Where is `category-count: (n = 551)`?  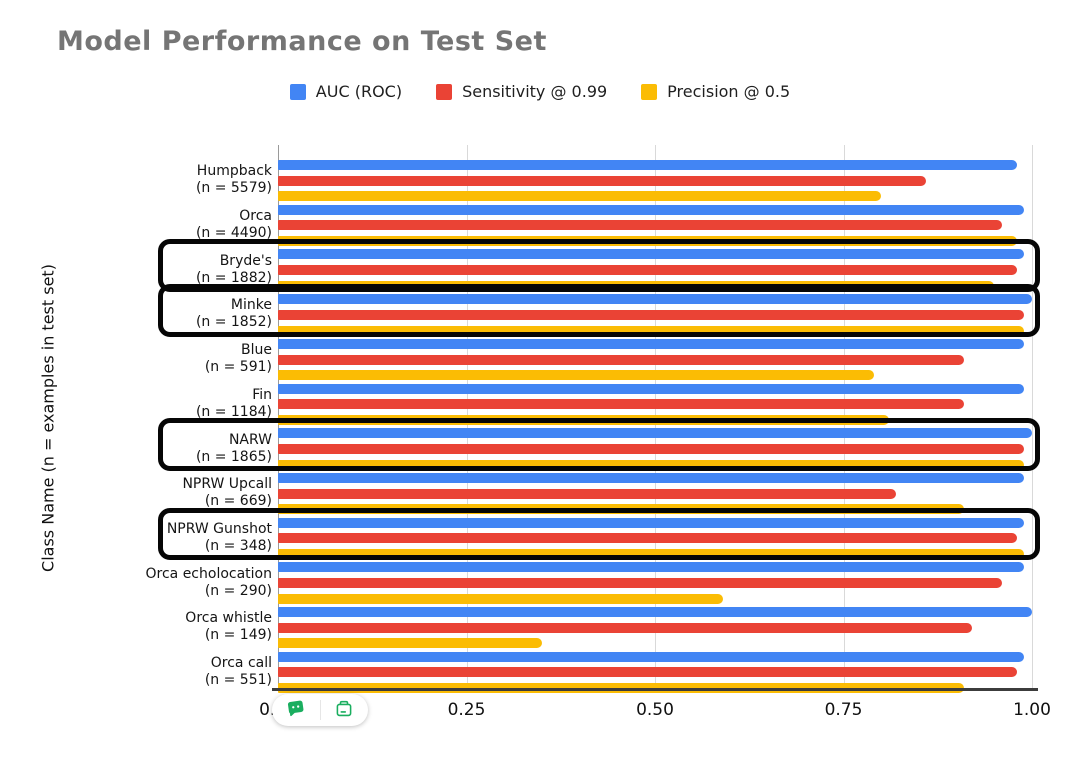 category-count: (n = 551) is located at coordinates (238, 680).